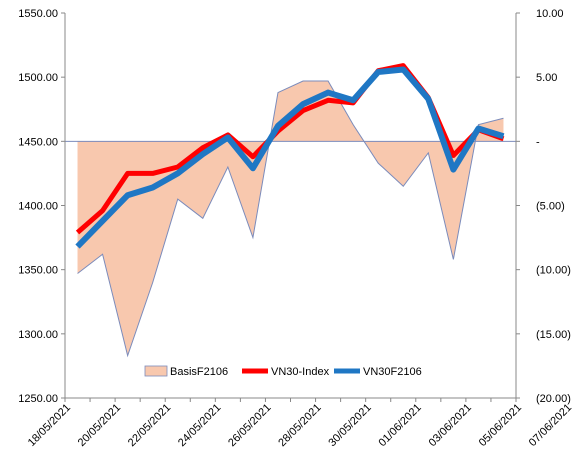  What do you see at coordinates (349, 425) in the screenshot?
I see `x-tick-label: 30/05/2021` at bounding box center [349, 425].